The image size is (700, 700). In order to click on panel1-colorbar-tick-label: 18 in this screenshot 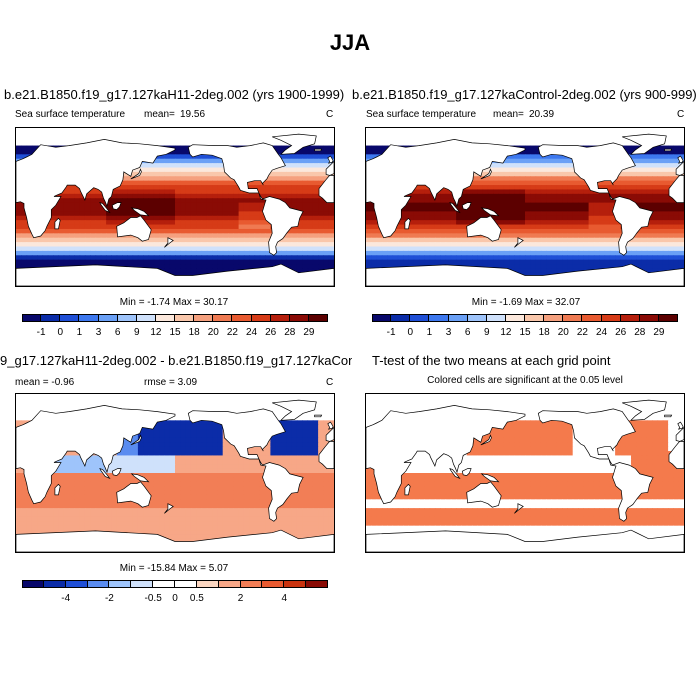, I will do `click(194, 332)`.